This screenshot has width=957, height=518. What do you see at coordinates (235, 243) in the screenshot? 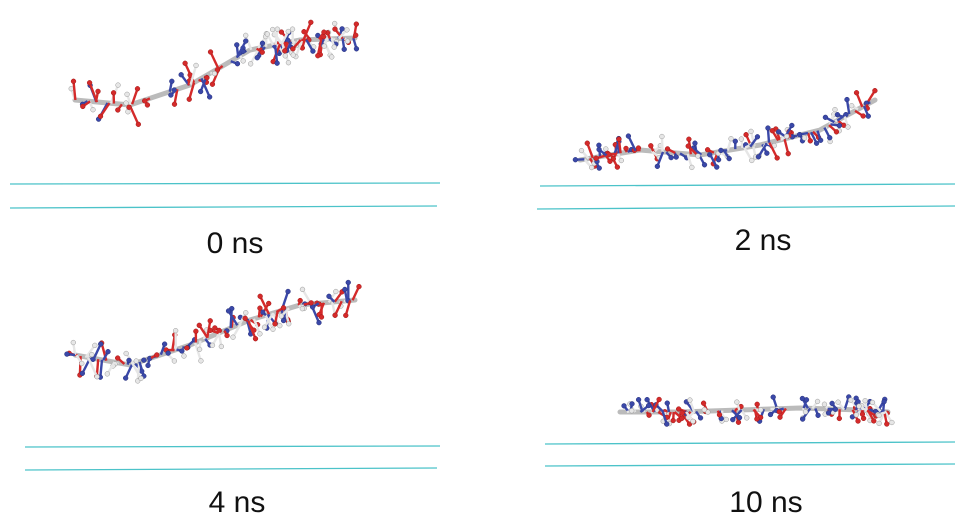
I see `time-label: 0 ns` at bounding box center [235, 243].